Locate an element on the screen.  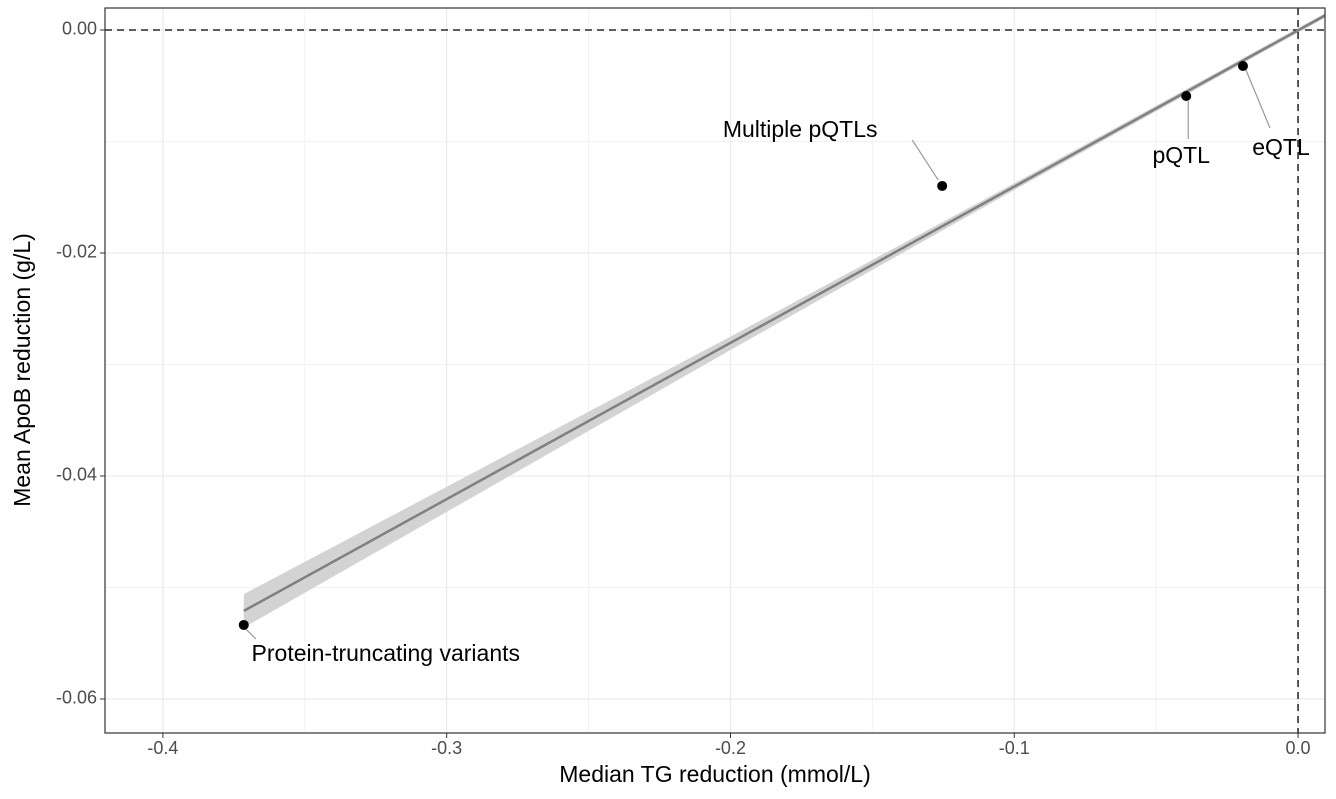
y-tick-label: -0.02 is located at coordinates (76, 252).